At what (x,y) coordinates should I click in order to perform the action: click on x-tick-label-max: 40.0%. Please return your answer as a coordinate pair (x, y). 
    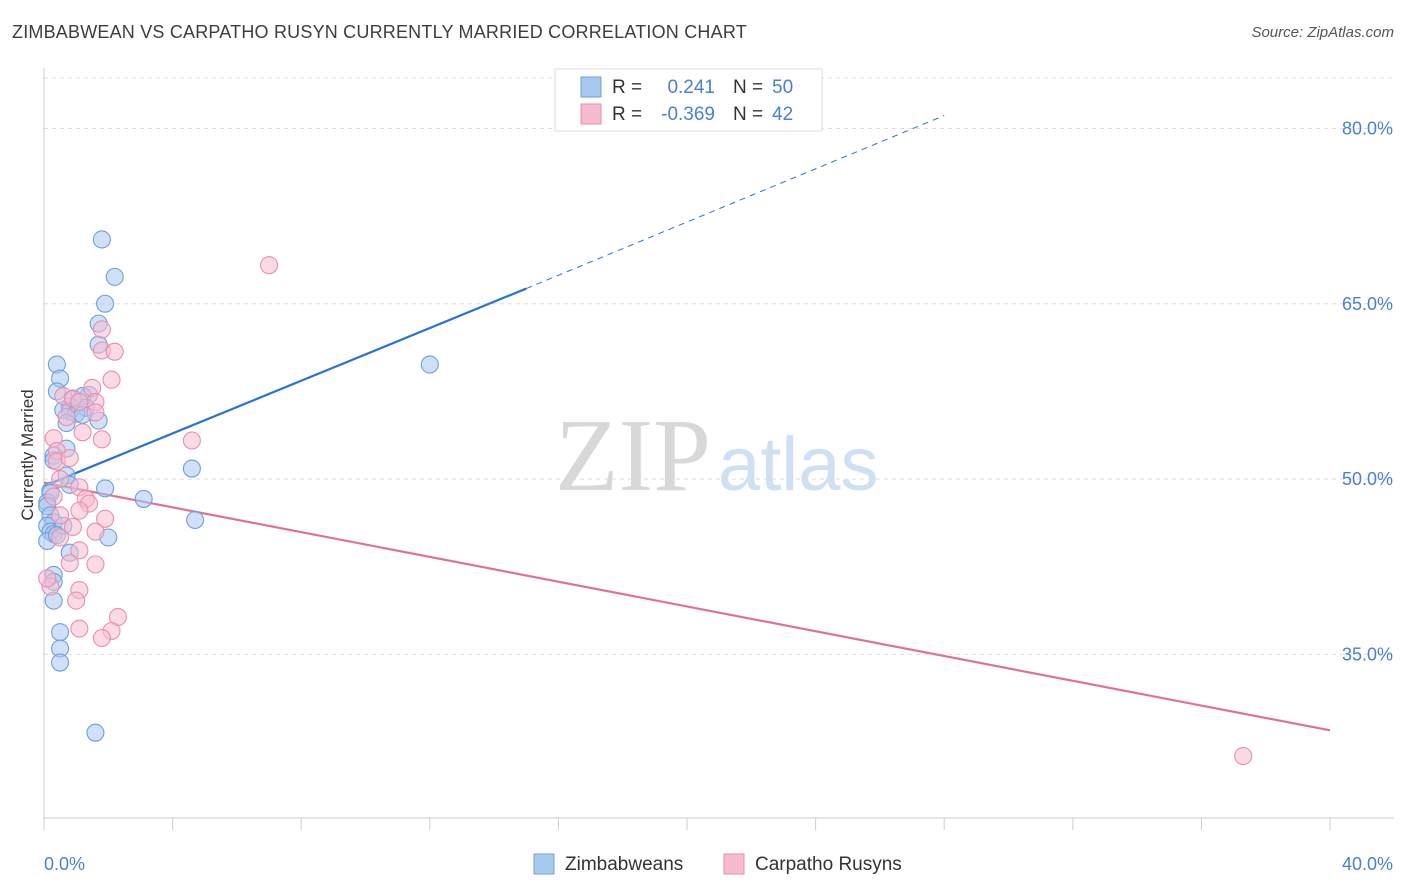
    Looking at the image, I should click on (1367, 864).